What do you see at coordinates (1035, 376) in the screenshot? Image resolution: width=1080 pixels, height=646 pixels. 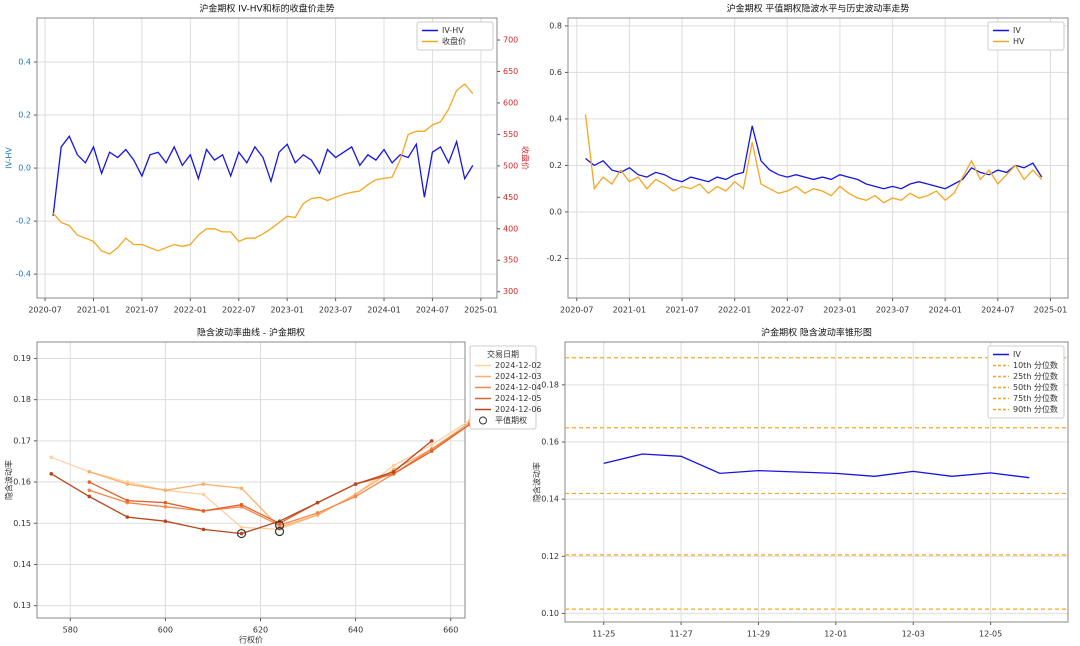 I see `legend-label: 25th 分位数` at bounding box center [1035, 376].